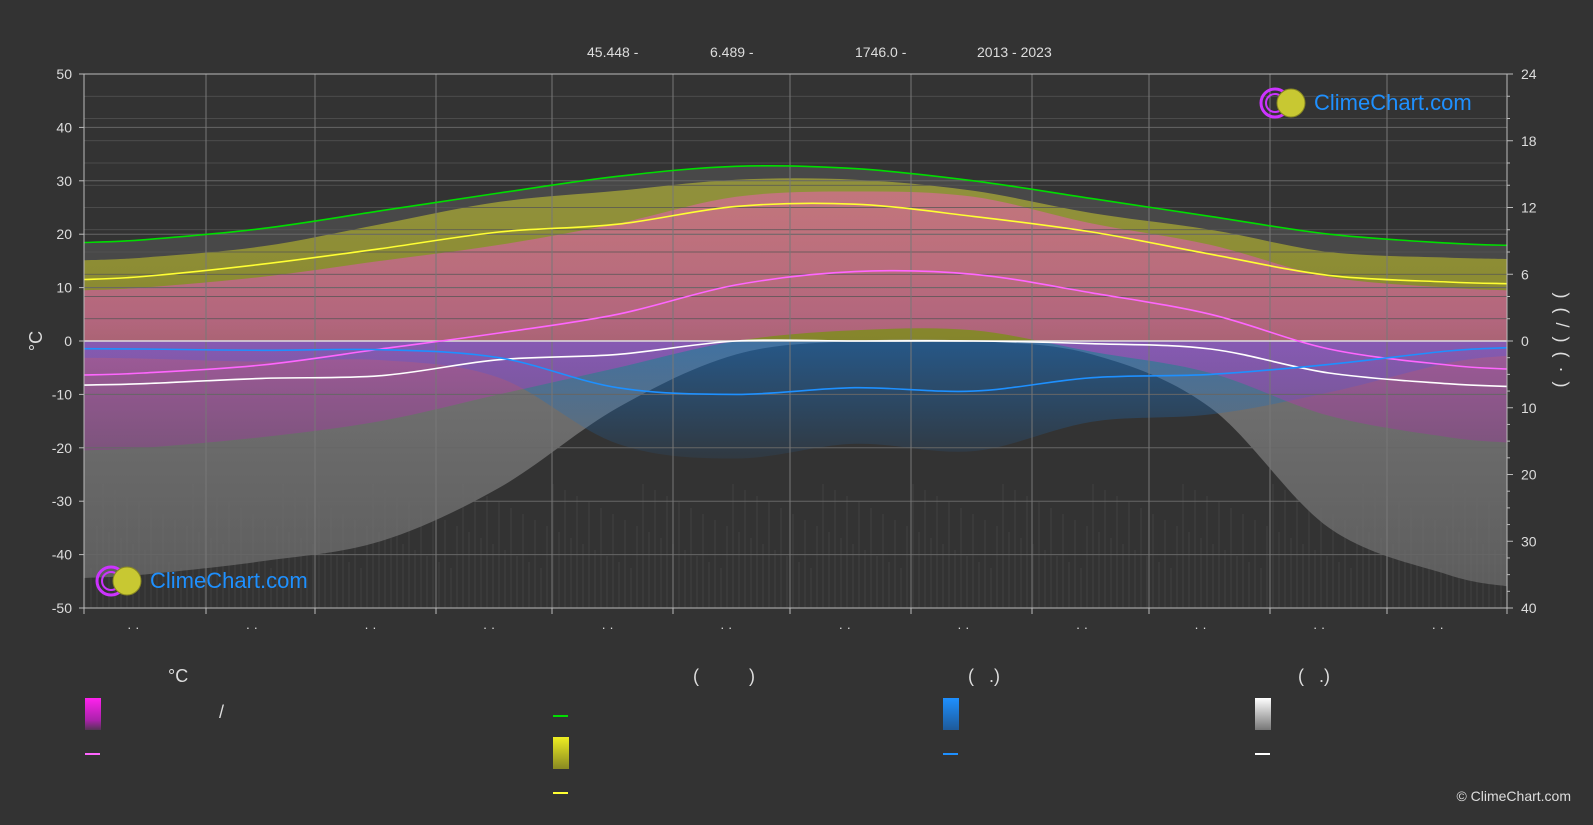 The height and width of the screenshot is (825, 1593). Describe the element at coordinates (1529, 541) in the screenshot. I see `y-right-tick-label: 30` at that location.